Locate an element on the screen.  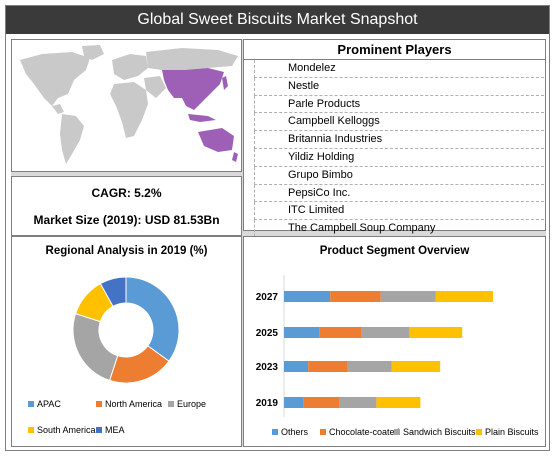
product-segment-chart: 2027 2025 2023 2019 is located at coordinates (374, 346).